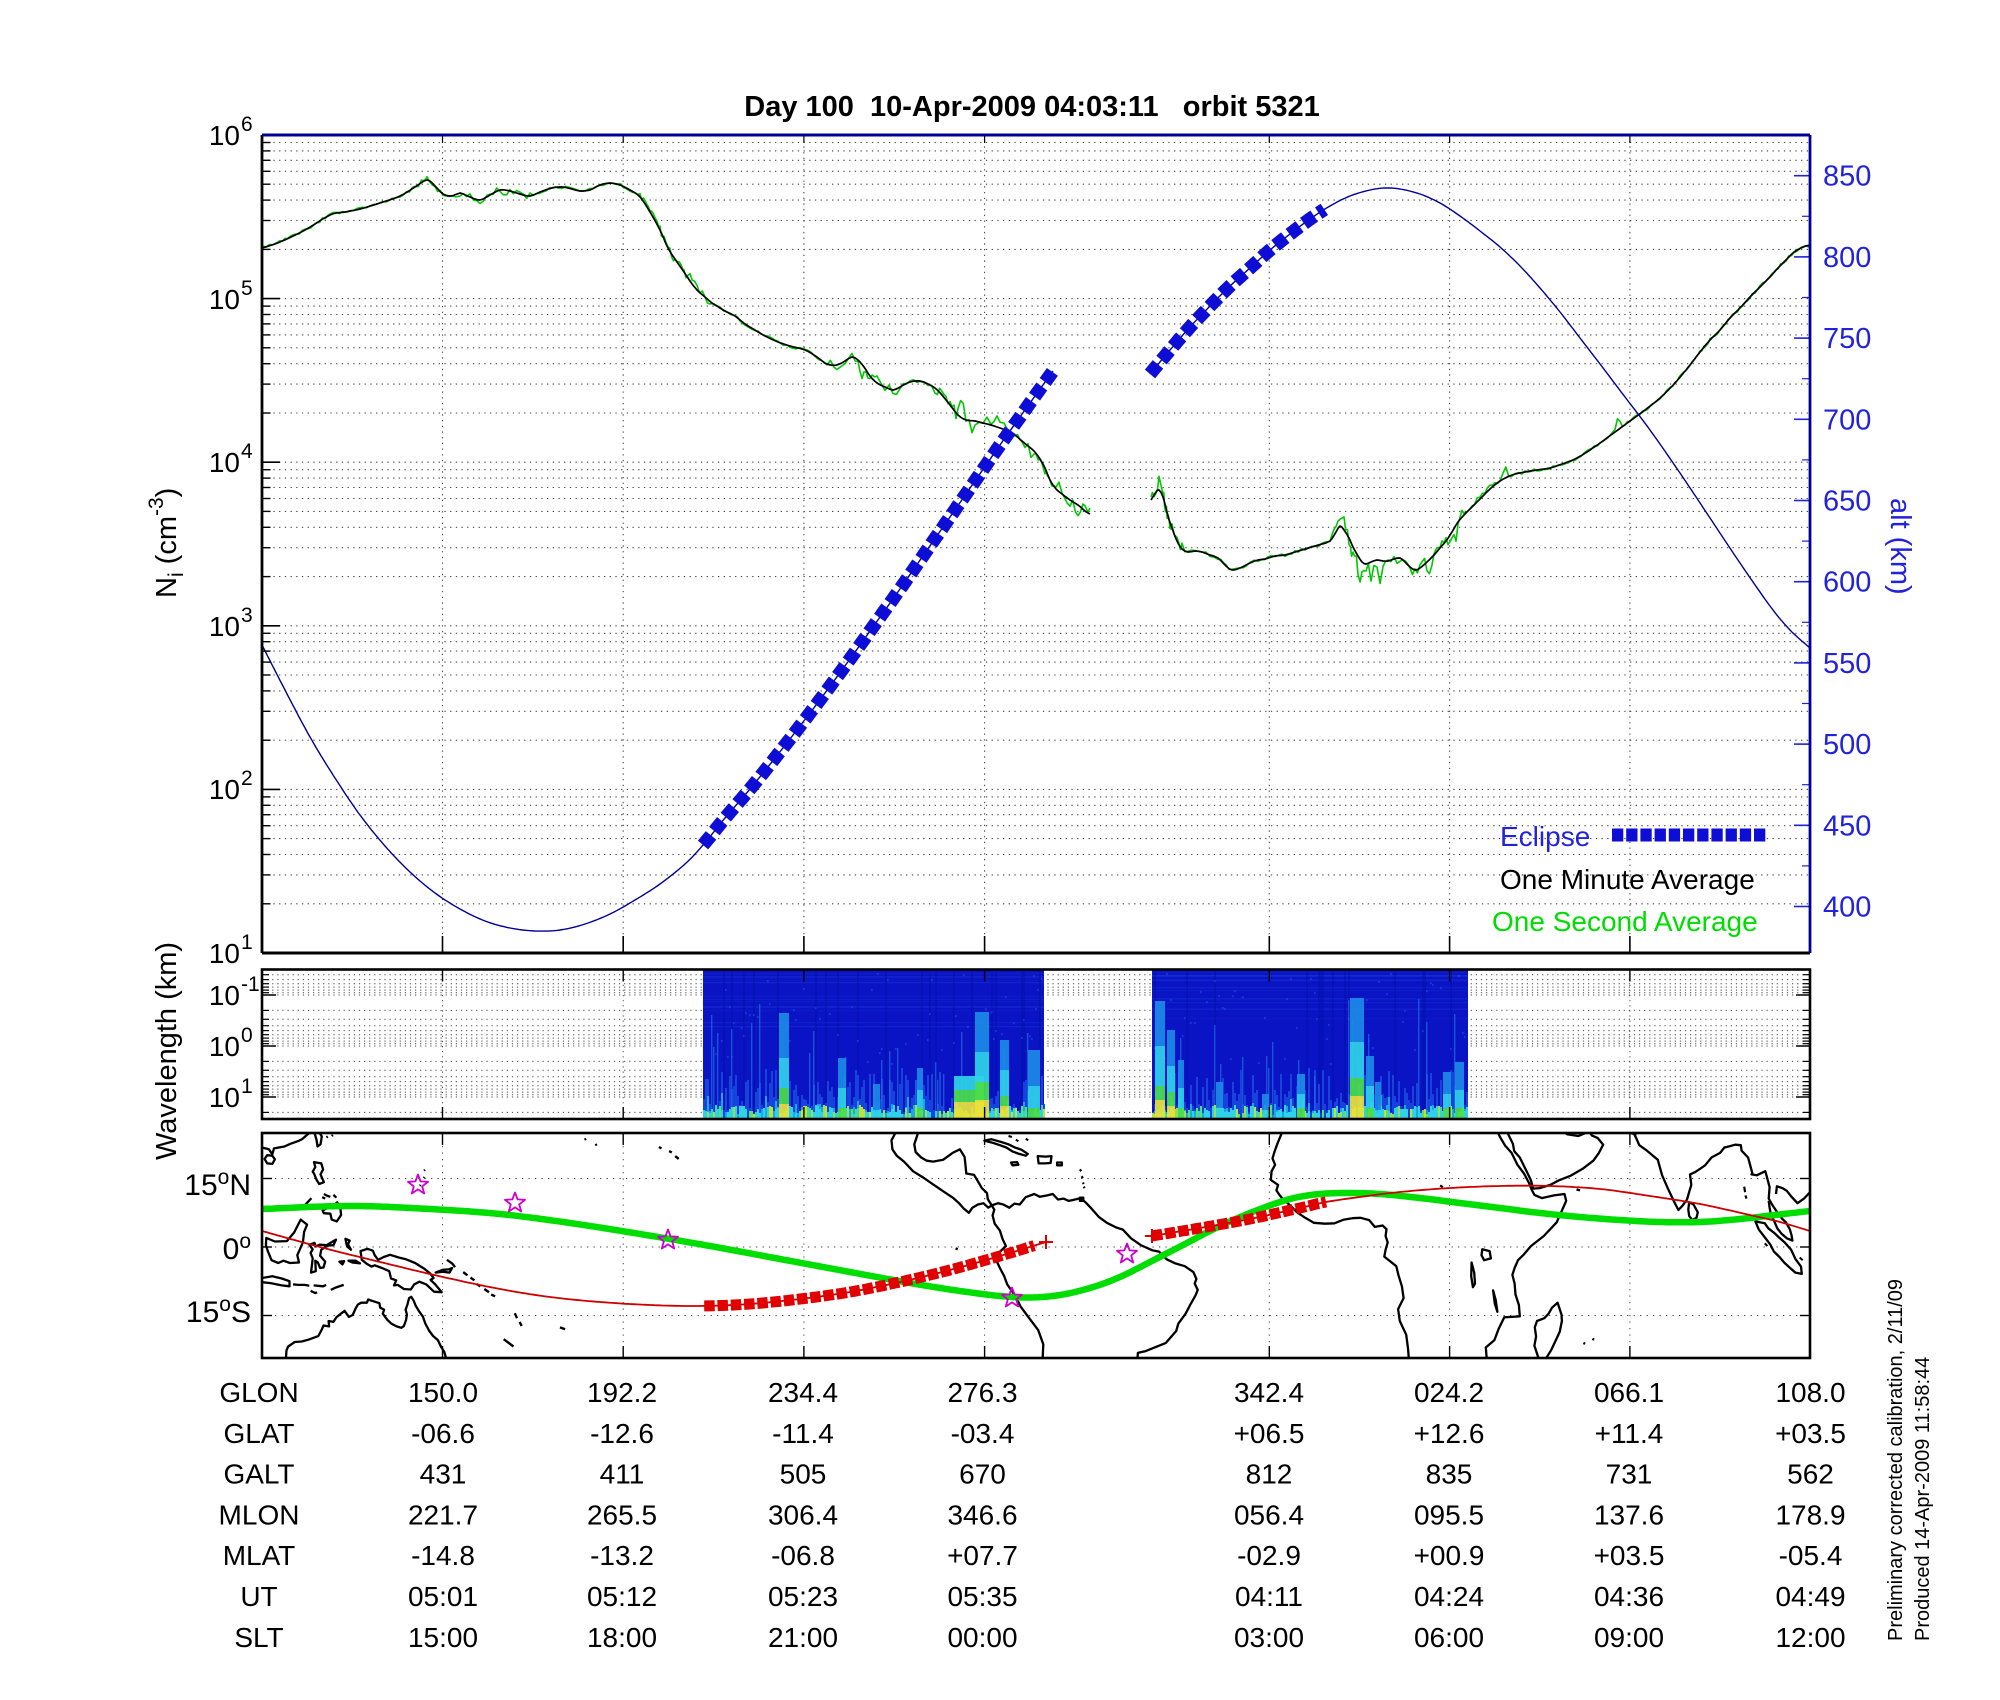 Image resolution: width=2000 pixels, height=1700 pixels. I want to click on svg-text: 306.4, so click(803, 1514).